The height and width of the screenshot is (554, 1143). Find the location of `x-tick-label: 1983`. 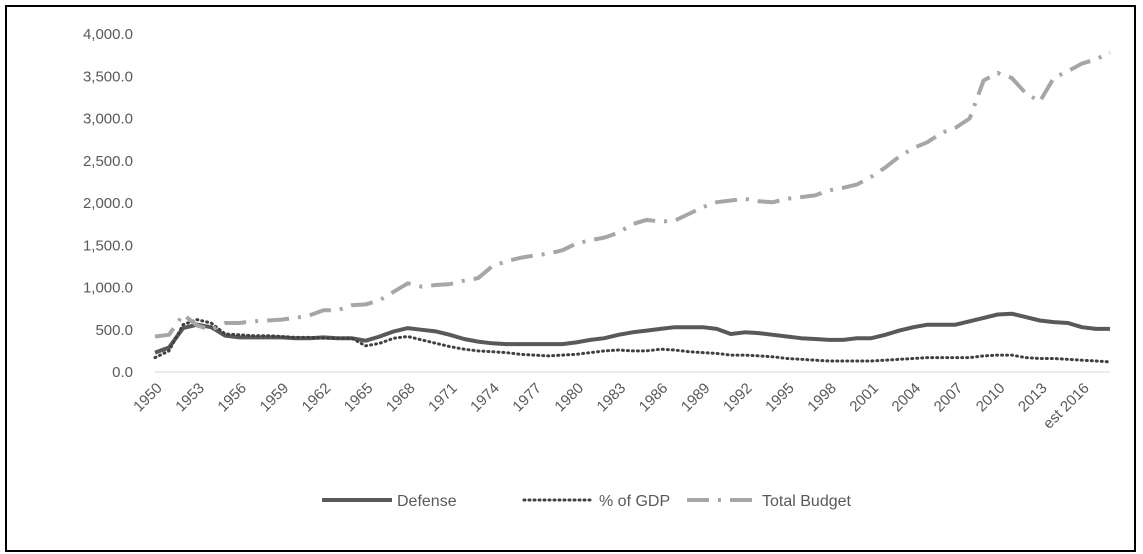

x-tick-label: 1983 is located at coordinates (612, 398).